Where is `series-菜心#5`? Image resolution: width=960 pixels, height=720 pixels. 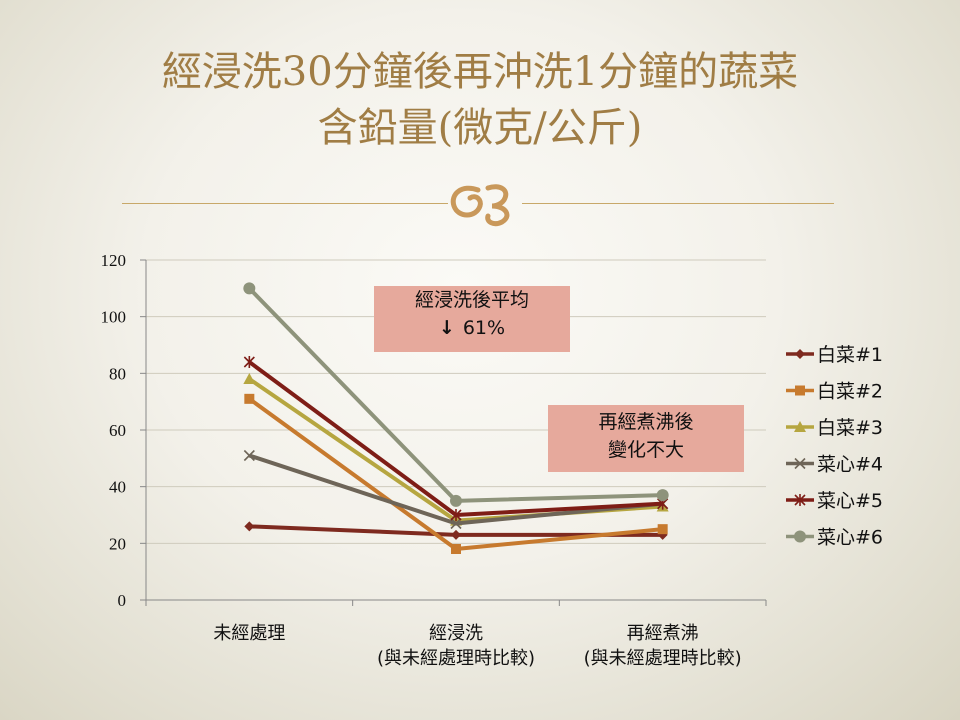 series-菜心#5 is located at coordinates (456, 438).